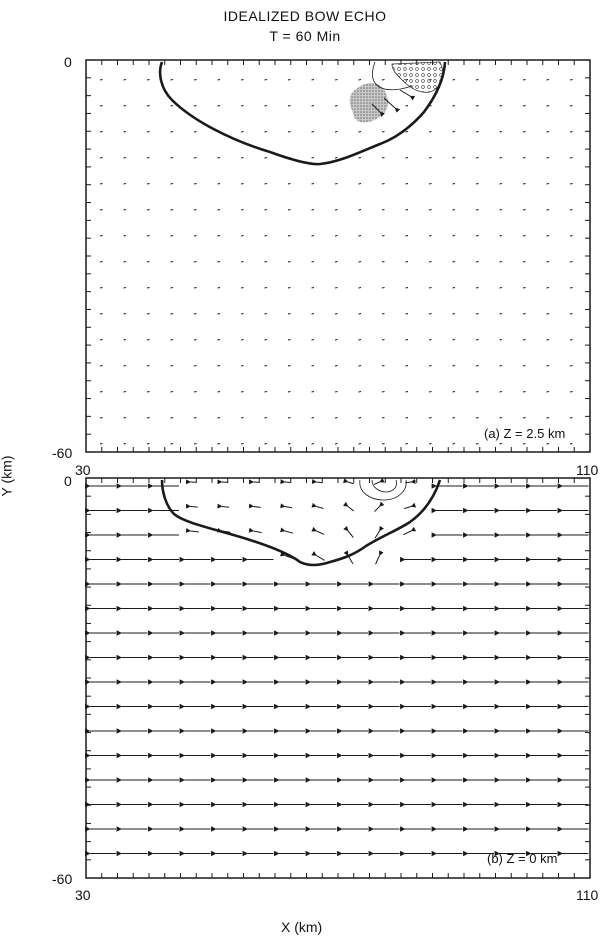 The image size is (610, 941). Describe the element at coordinates (83, 470) in the screenshot. I see `panel-a-x-tick-min: 30` at that location.